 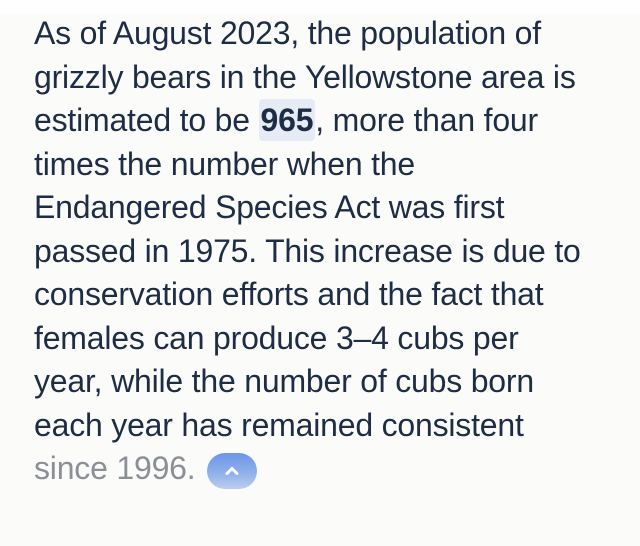 I want to click on muted-text-segment: since 1996., so click(x=115, y=468).